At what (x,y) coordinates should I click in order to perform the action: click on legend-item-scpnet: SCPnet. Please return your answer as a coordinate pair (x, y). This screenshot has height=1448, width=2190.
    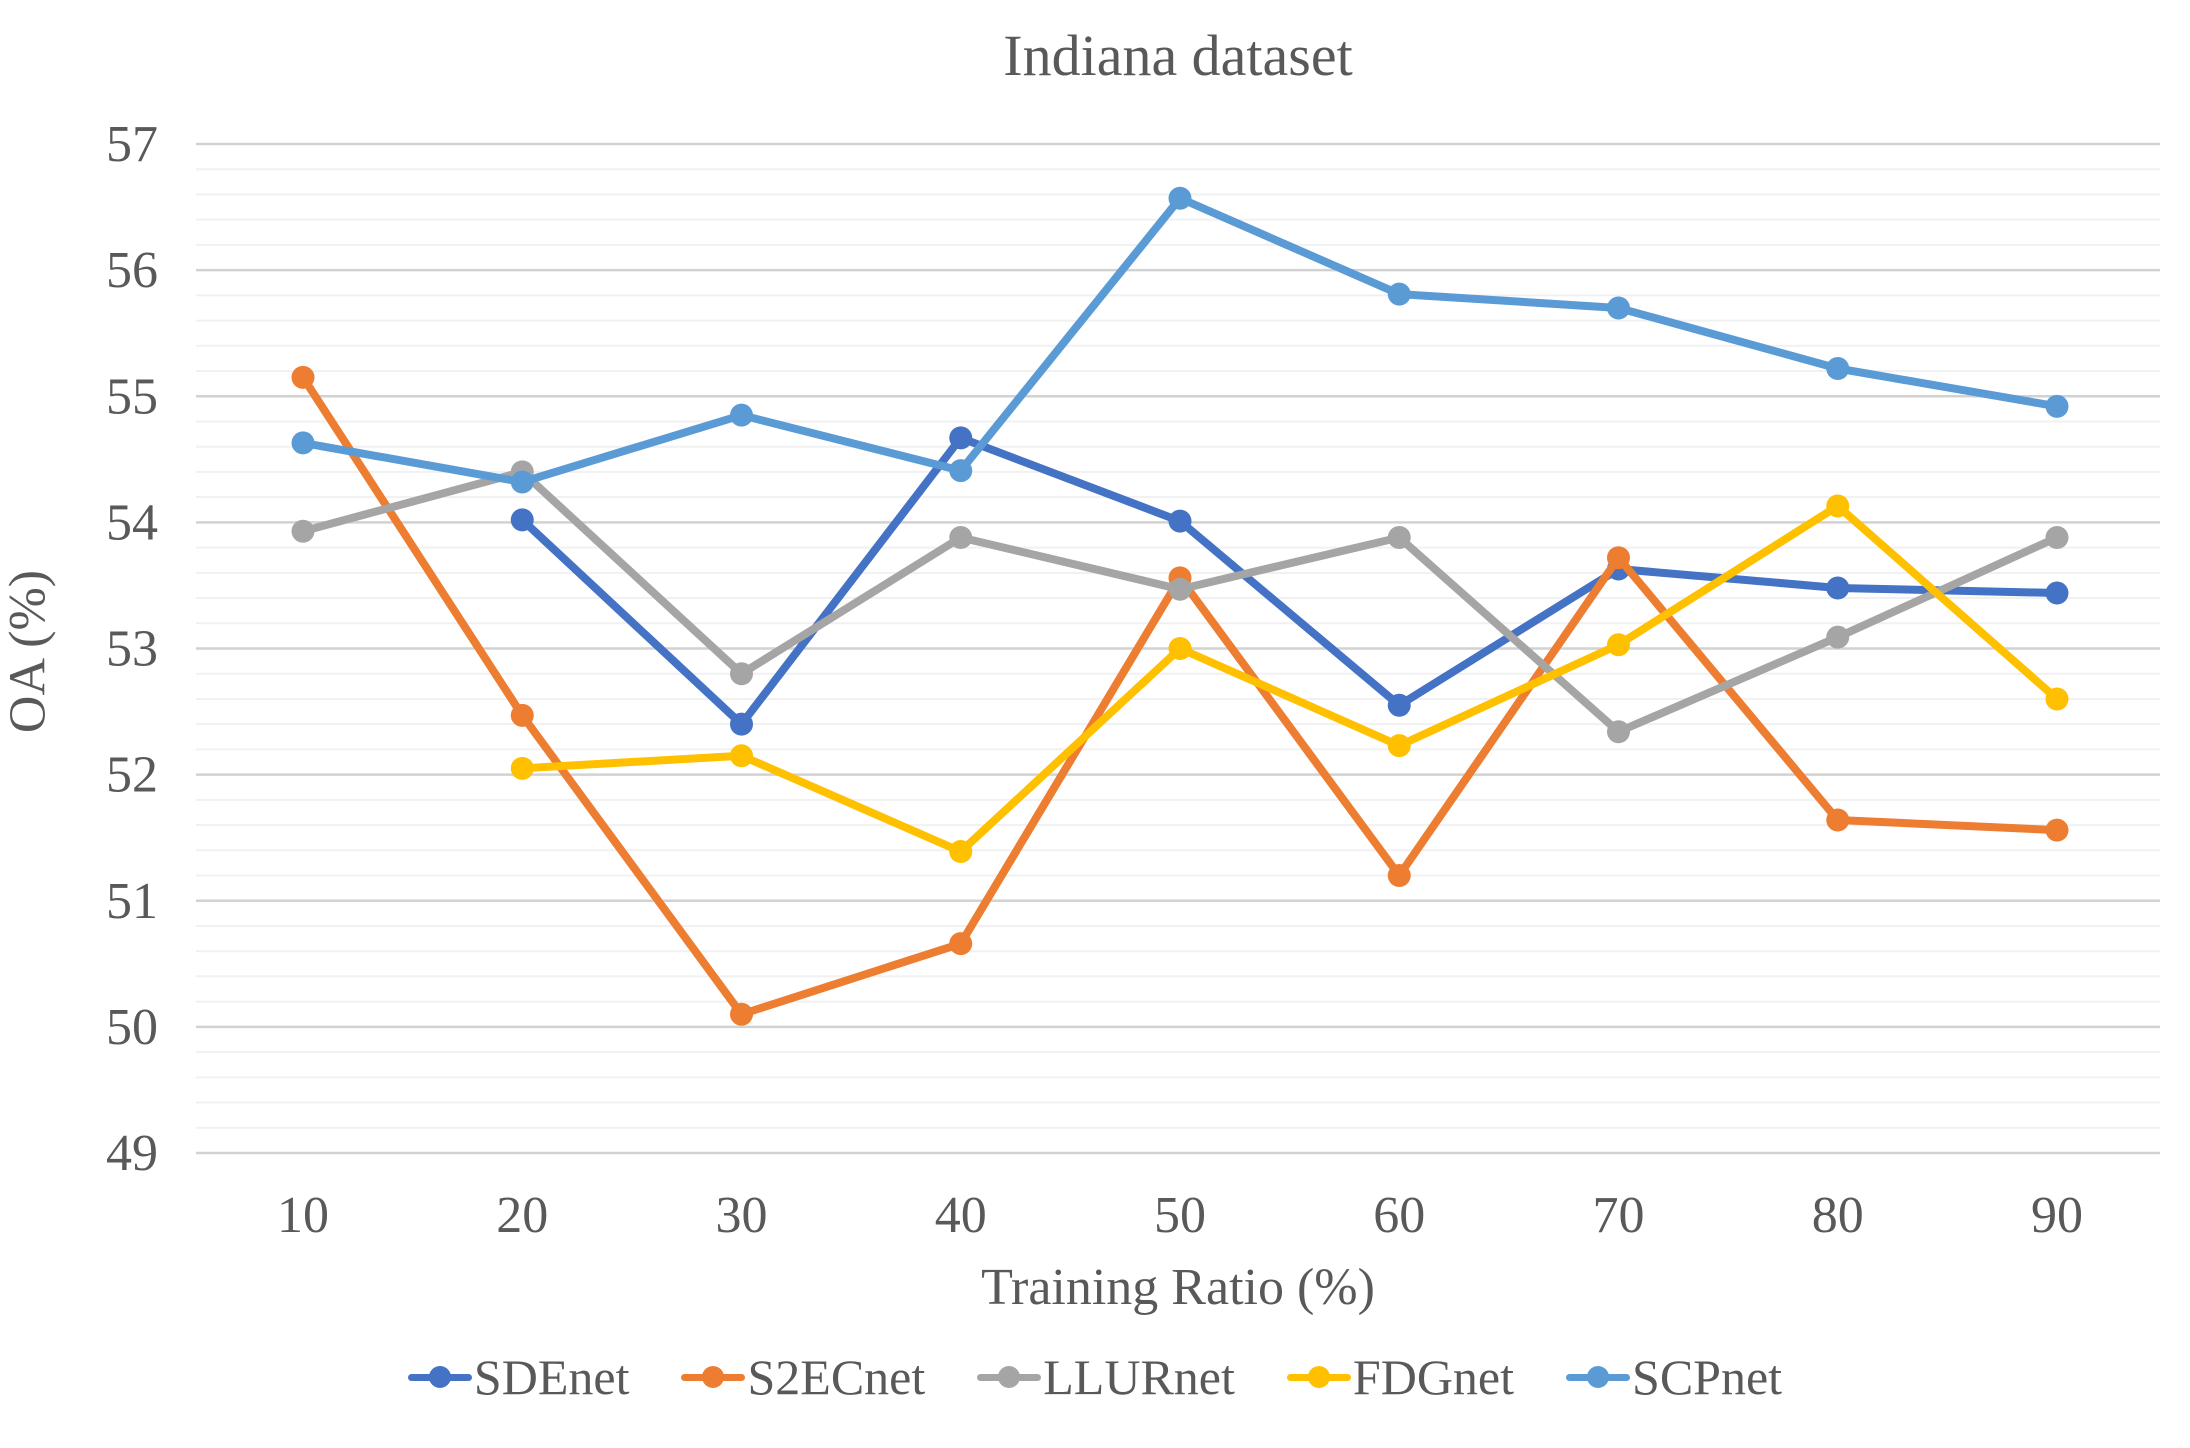
    Looking at the image, I should click on (1674, 1377).